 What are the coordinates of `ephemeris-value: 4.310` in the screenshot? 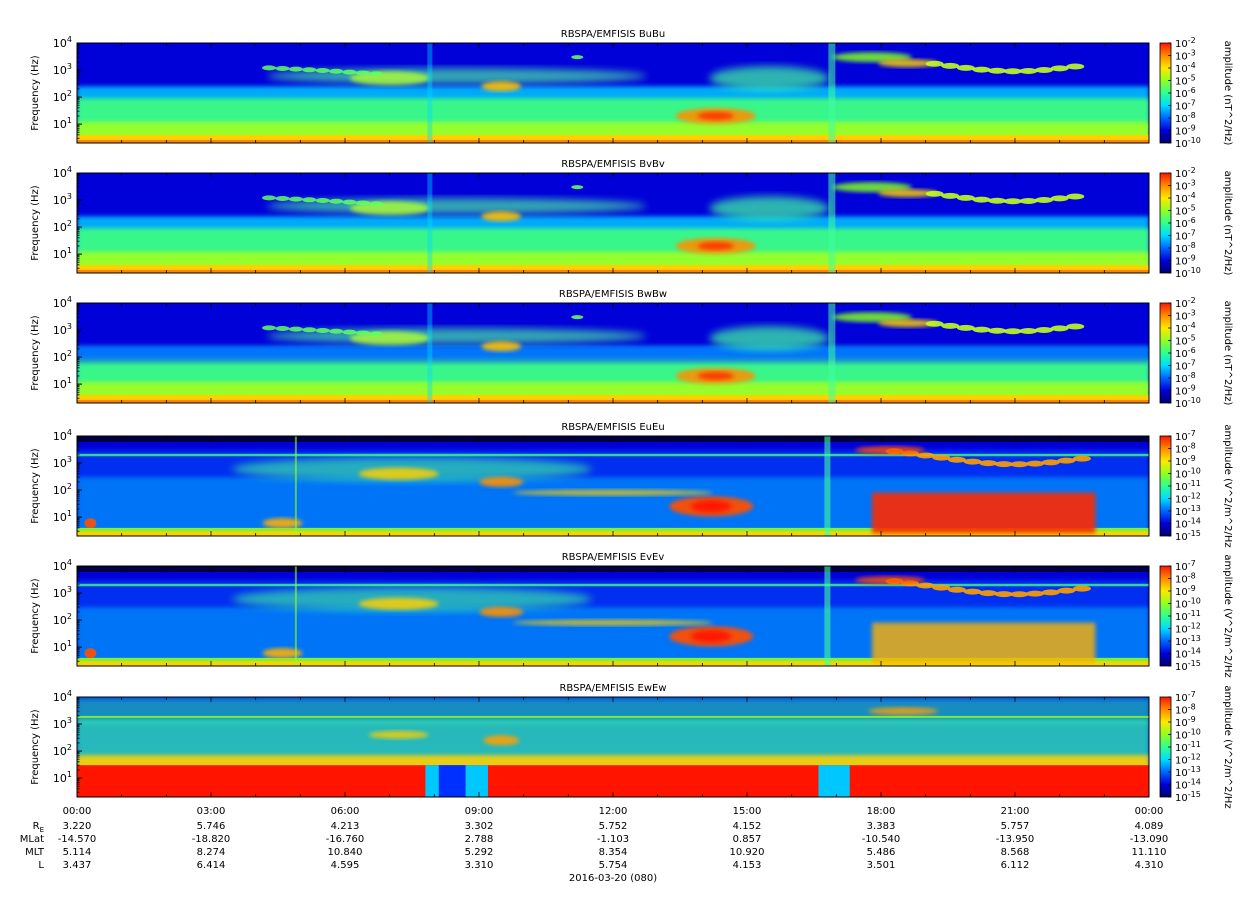 It's located at (1149, 865).